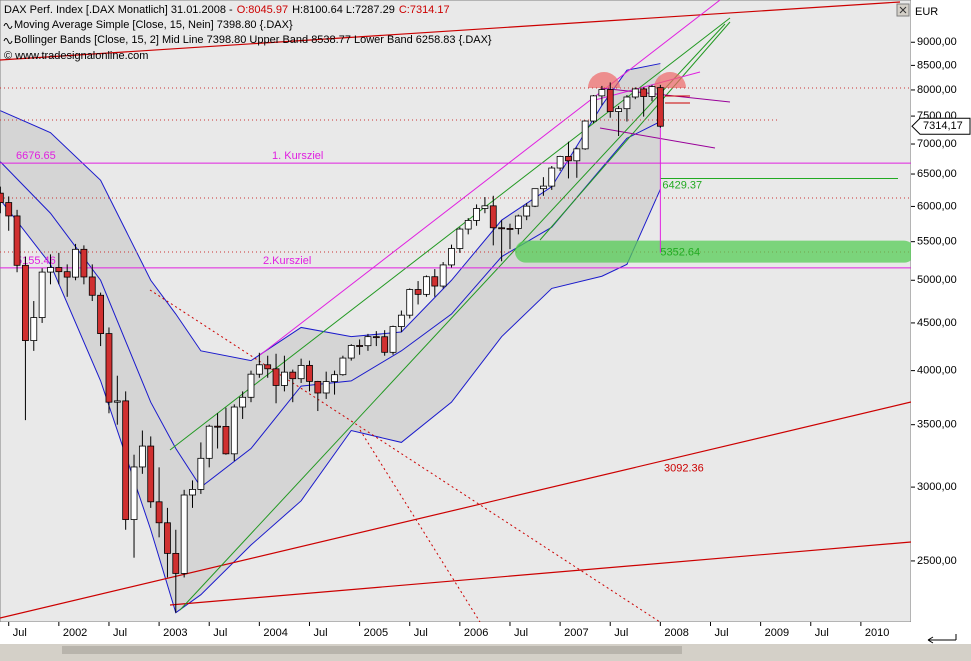 This screenshot has height=661, width=971. I want to click on header-part: O:8045.97, so click(262, 10).